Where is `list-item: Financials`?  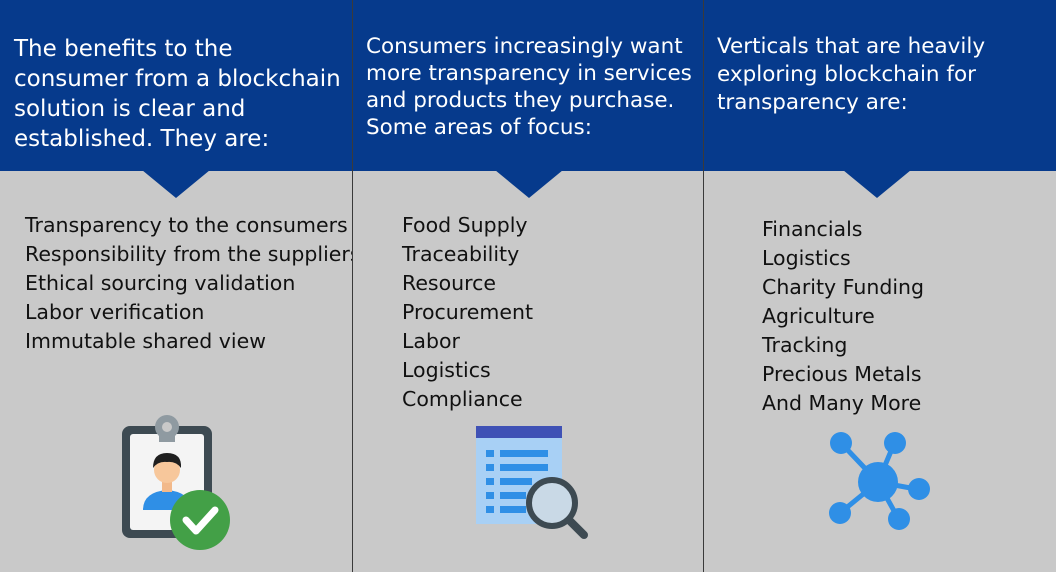 list-item: Financials is located at coordinates (812, 229).